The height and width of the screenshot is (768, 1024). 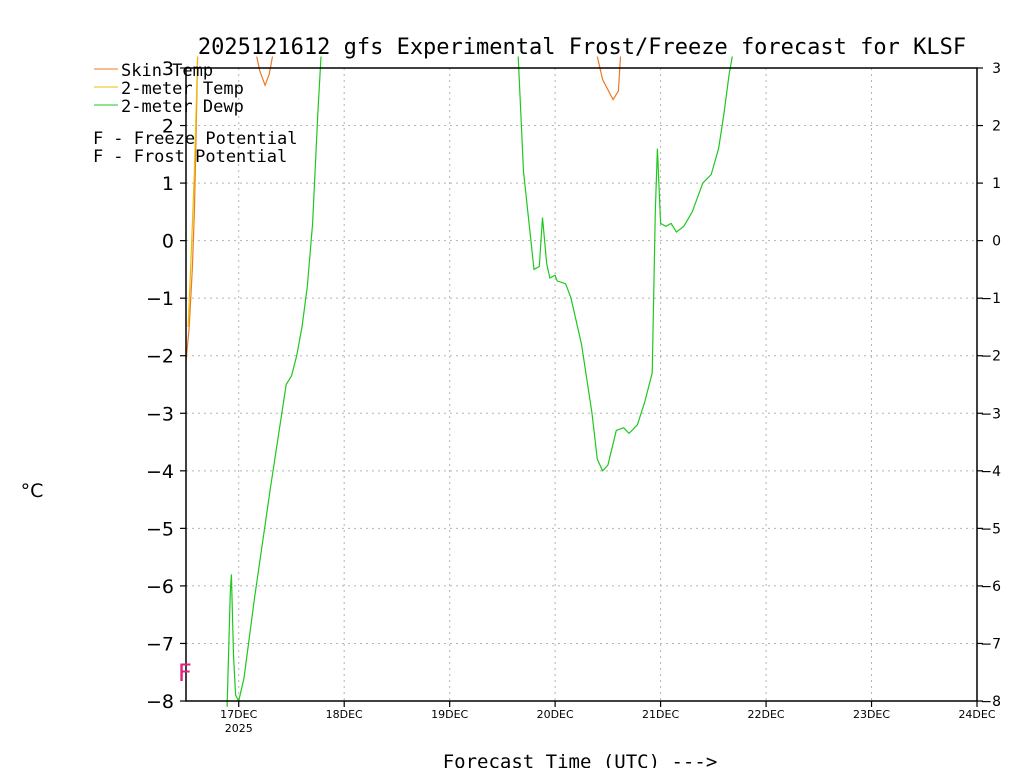 What do you see at coordinates (990, 529) in the screenshot?
I see `y-tick-label-right: −5` at bounding box center [990, 529].